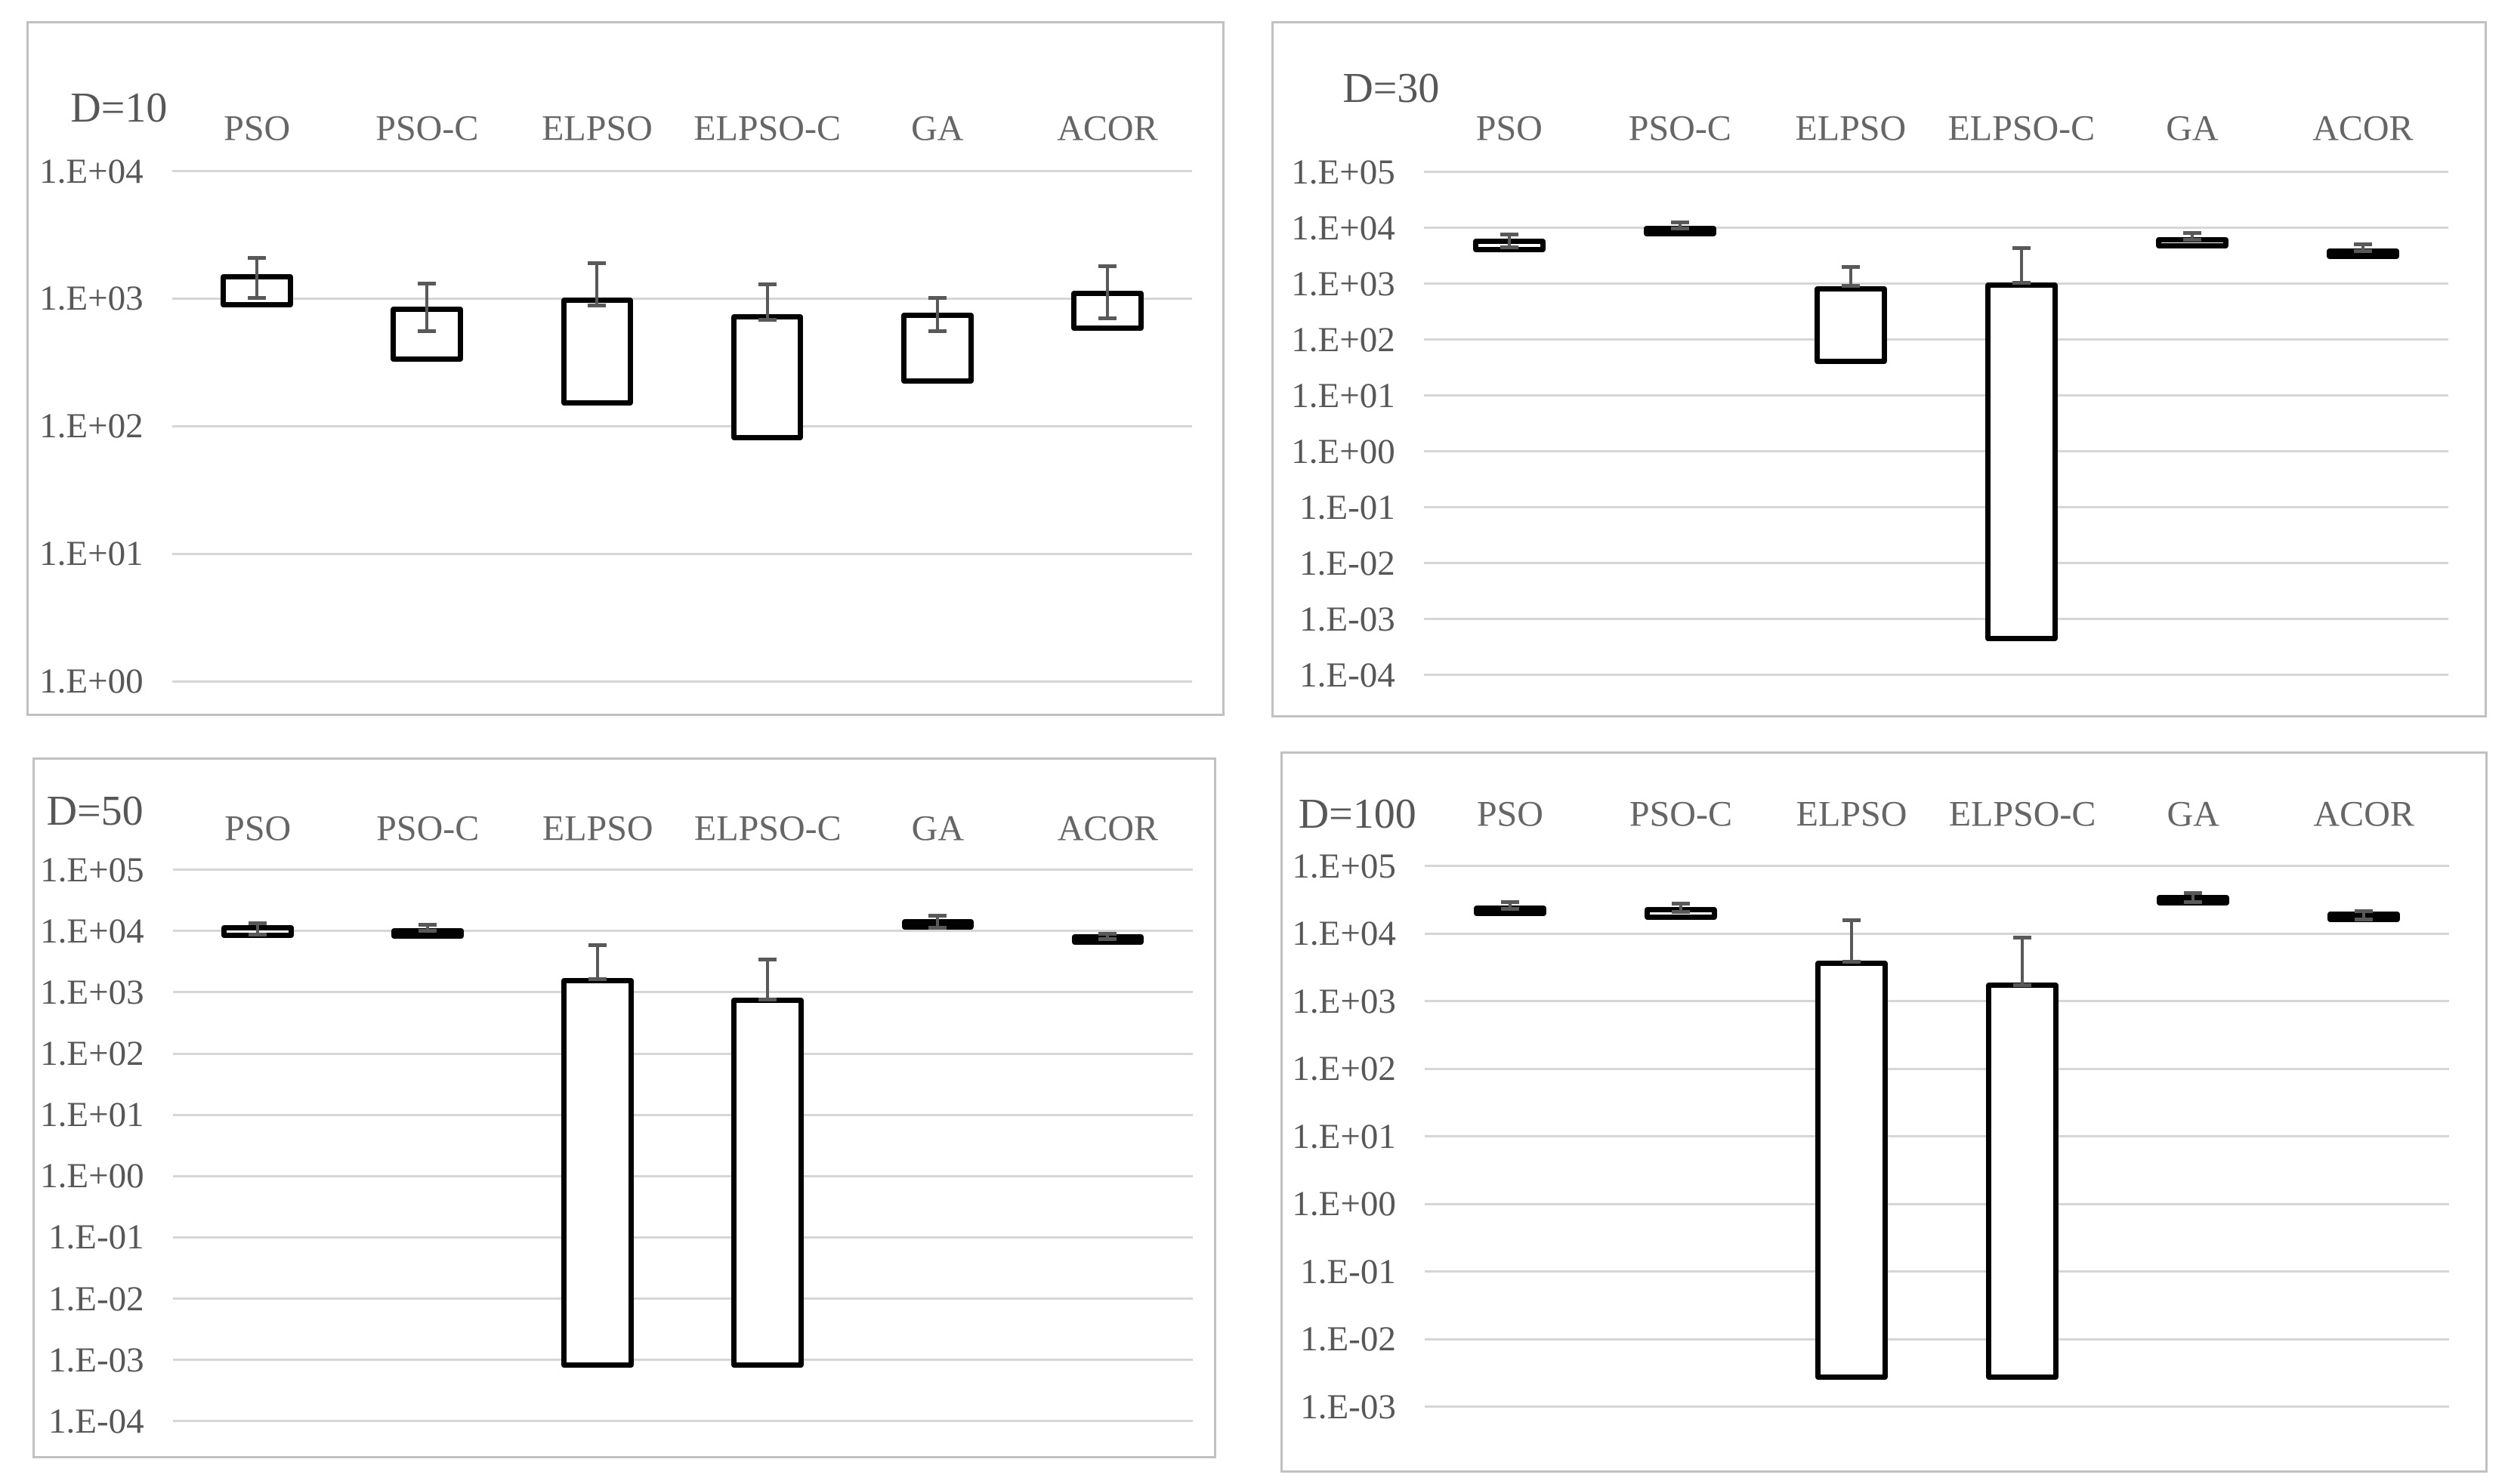  Describe the element at coordinates (1344, 934) in the screenshot. I see `y-tick-label: 1.E+04` at that location.